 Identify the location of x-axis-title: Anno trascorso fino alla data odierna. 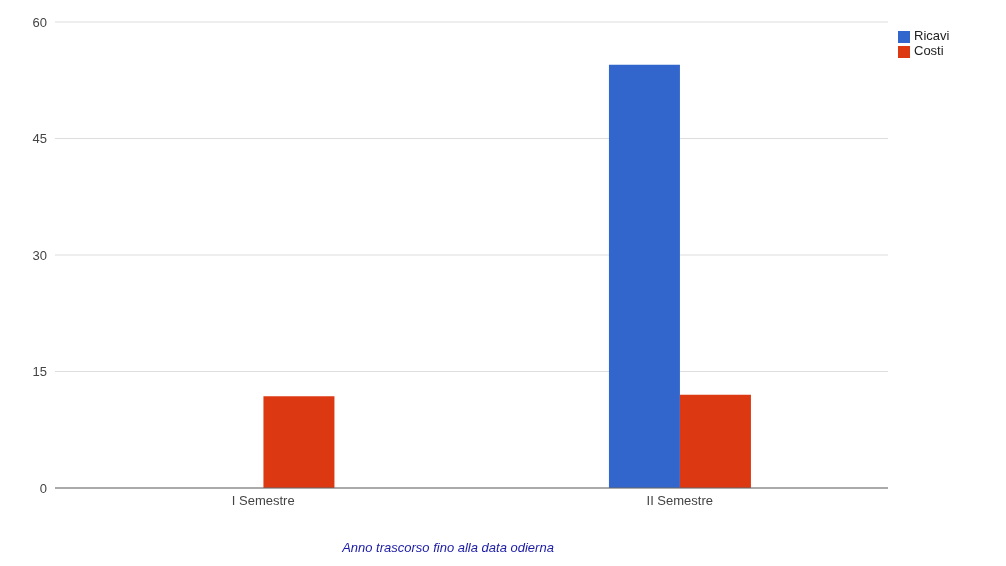
(448, 547).